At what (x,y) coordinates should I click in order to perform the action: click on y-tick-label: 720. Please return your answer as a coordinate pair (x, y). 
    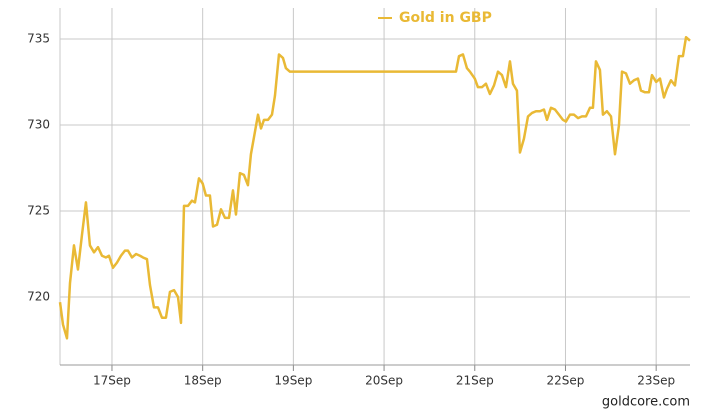
    Looking at the image, I should click on (38, 297).